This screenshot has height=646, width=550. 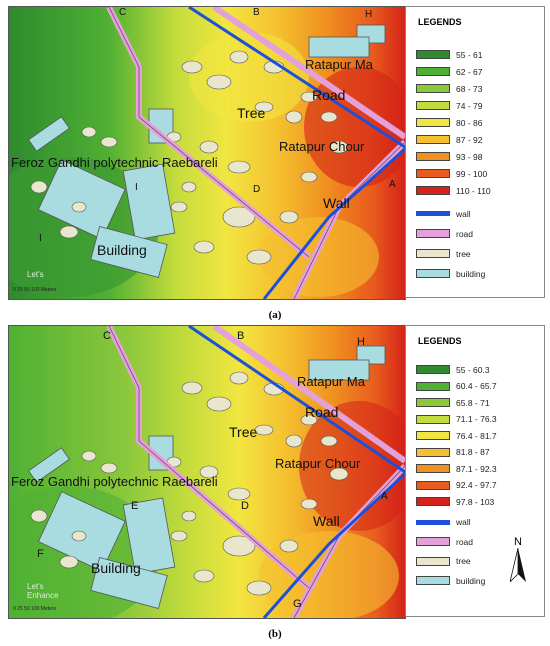 What do you see at coordinates (476, 386) in the screenshot?
I see `legend-class-label: 60.4 - 65.7` at bounding box center [476, 386].